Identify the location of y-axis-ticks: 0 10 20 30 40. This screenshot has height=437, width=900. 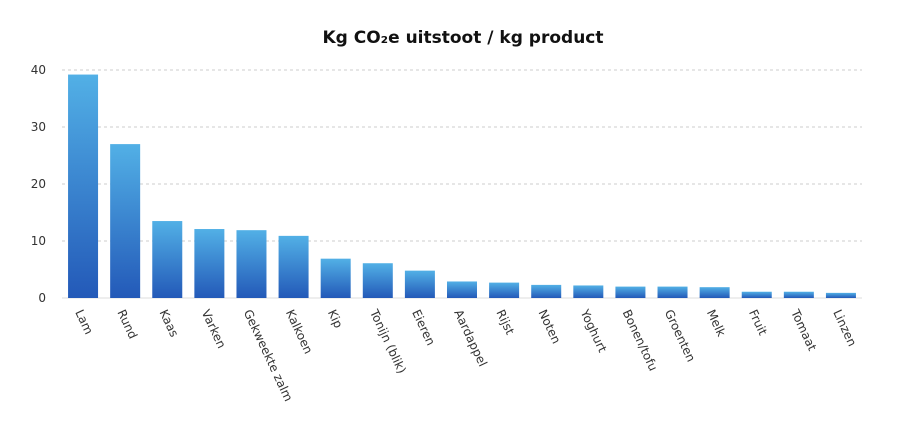
(38, 184).